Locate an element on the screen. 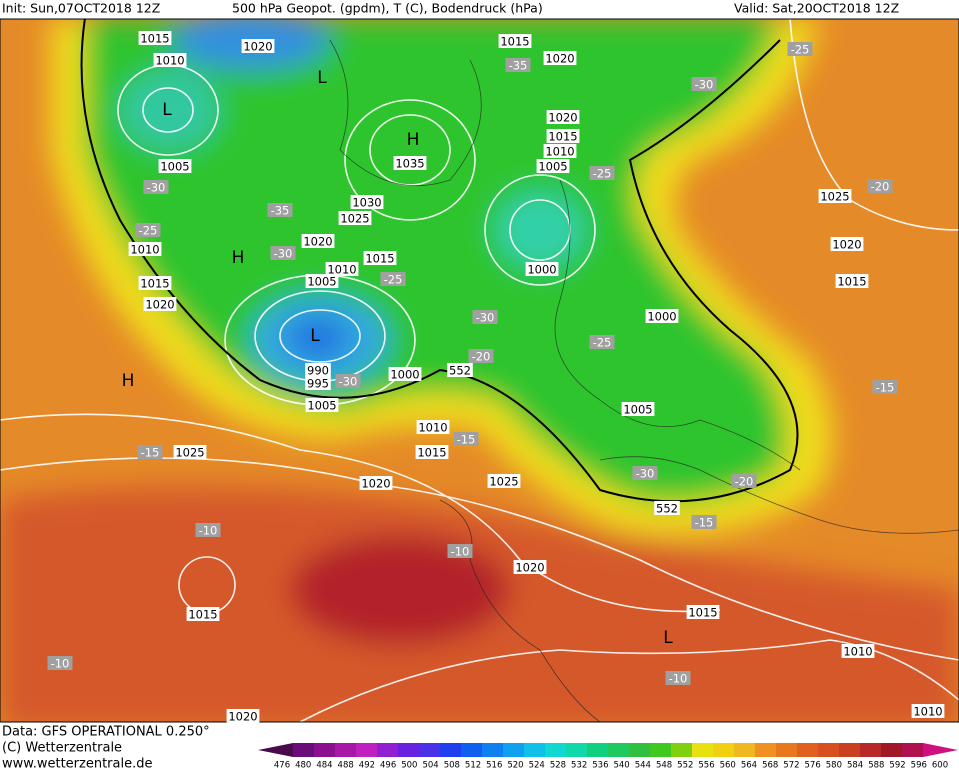 The image size is (959, 770). temperature-label: -25 is located at coordinates (602, 174).